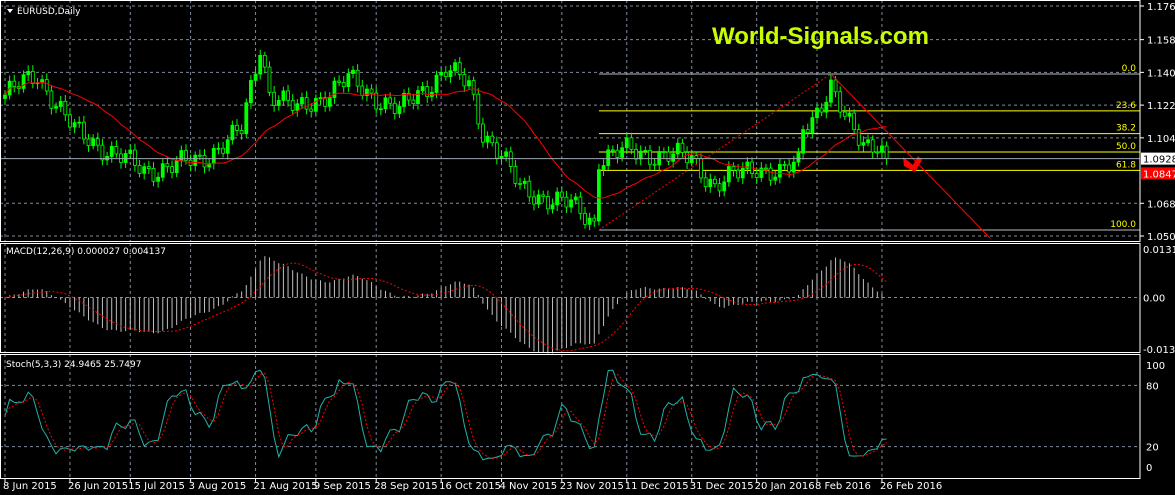 This screenshot has height=495, width=1175. What do you see at coordinates (1126, 147) in the screenshot?
I see `fib-level-label: 50.0` at bounding box center [1126, 147].